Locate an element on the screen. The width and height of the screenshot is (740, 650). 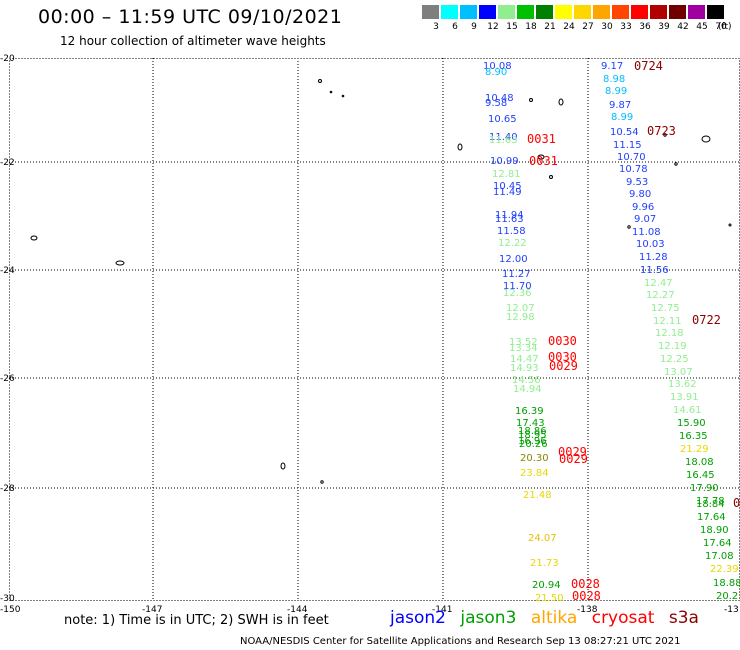
legend-level: 36 is located at coordinates (645, 27).